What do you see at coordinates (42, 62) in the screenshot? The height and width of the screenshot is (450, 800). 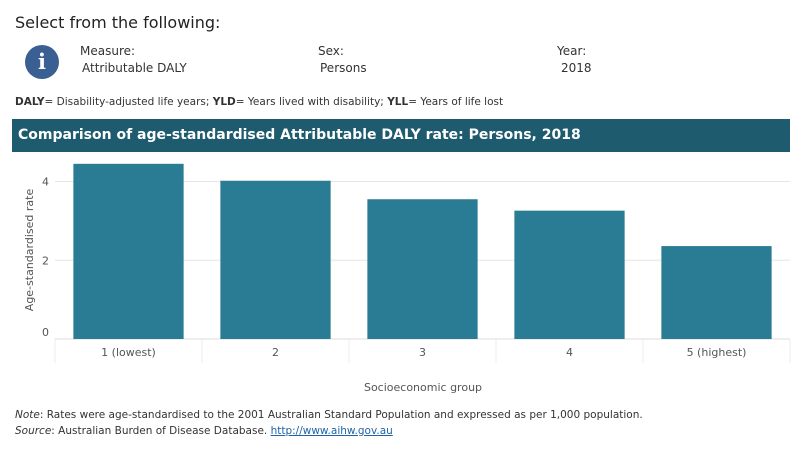 I see `info-icon: i` at bounding box center [42, 62].